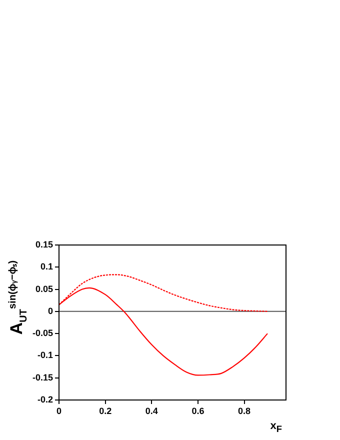  What do you see at coordinates (42, 377) in the screenshot?
I see `y-tick-label: -0.15` at bounding box center [42, 377].